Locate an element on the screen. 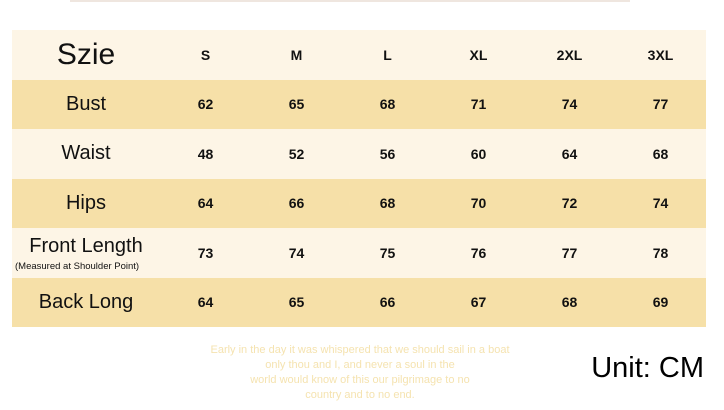  row-label: Bust is located at coordinates (86, 103).